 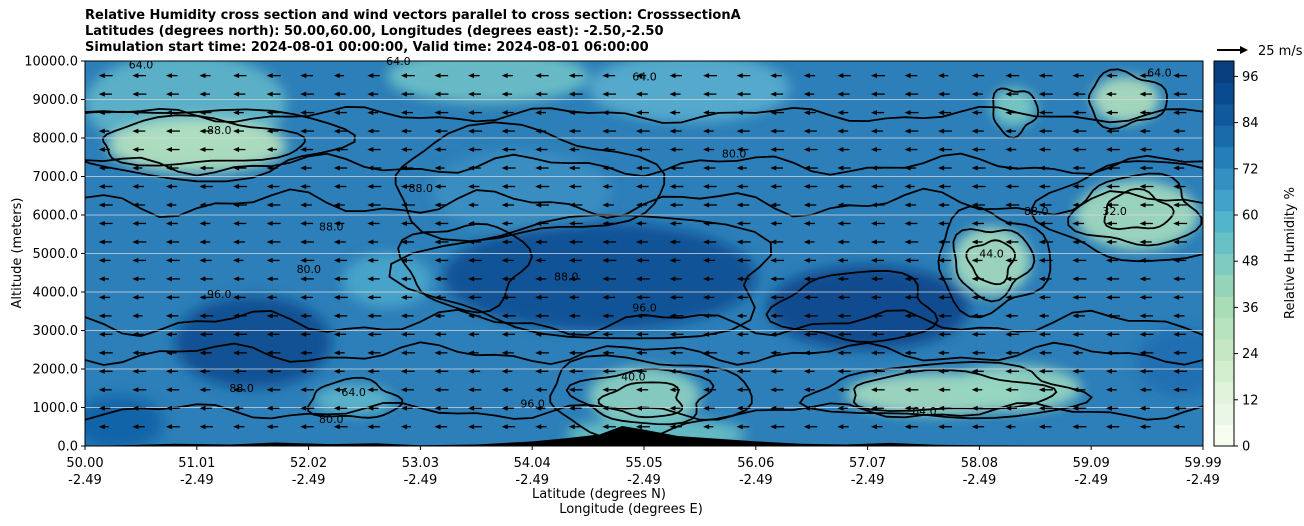 What do you see at coordinates (1169, 361) in the screenshot?
I see `humidity-patch` at bounding box center [1169, 361].